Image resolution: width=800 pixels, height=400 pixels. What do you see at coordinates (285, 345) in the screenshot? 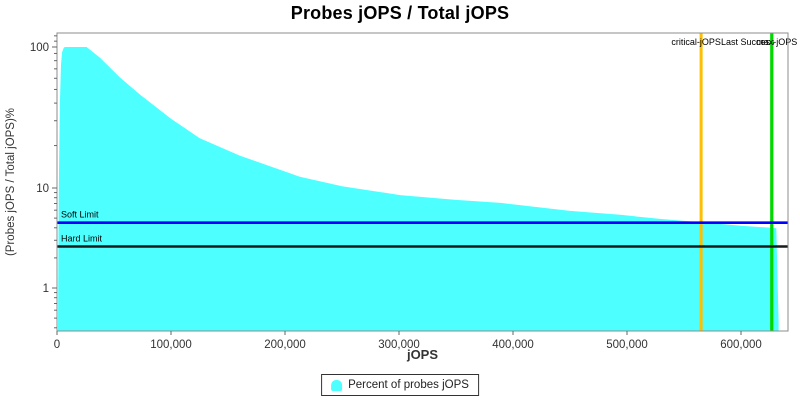
I see `x-tick-label: 200,000` at bounding box center [285, 345].